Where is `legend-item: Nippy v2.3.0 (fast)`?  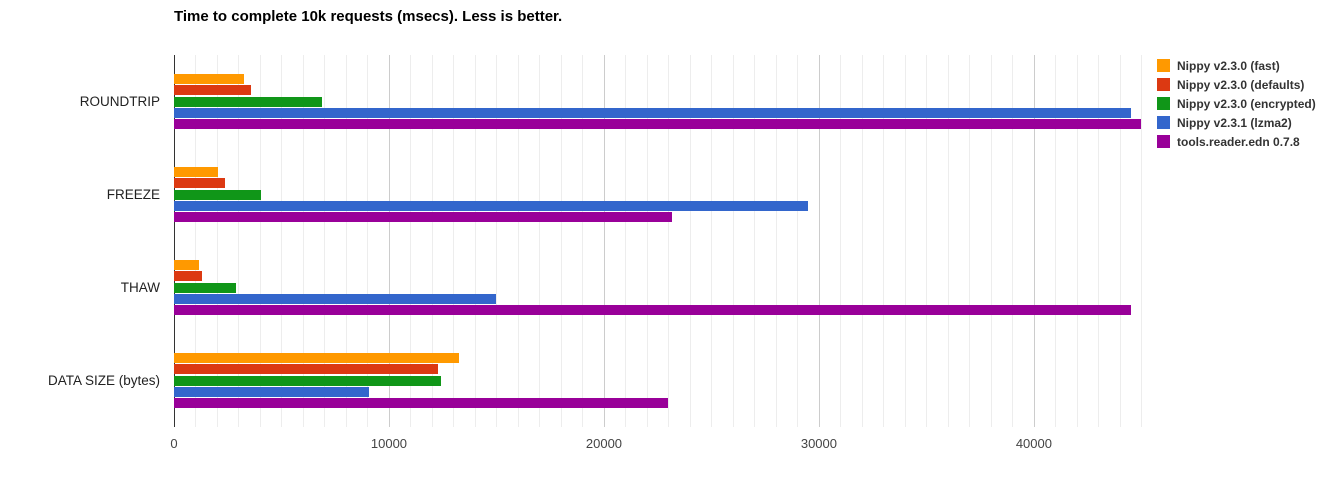
legend-item: Nippy v2.3.0 (fast) is located at coordinates (1236, 65).